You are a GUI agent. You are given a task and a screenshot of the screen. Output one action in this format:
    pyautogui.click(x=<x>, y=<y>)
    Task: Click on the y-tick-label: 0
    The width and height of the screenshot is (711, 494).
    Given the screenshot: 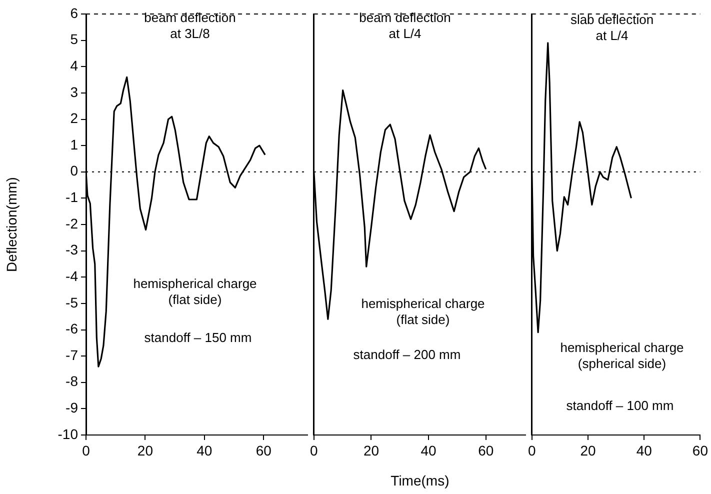 What is the action you would take?
    pyautogui.click(x=74, y=170)
    